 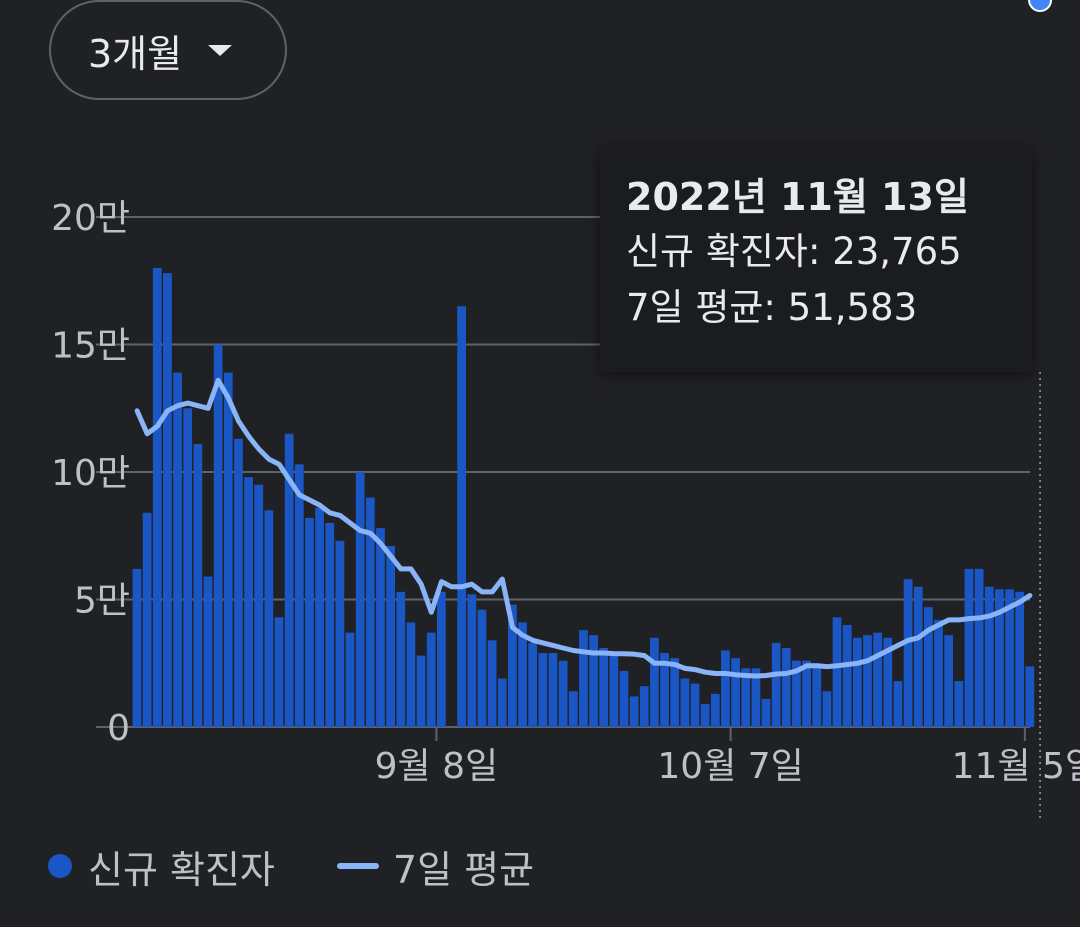 What do you see at coordinates (357, 866) in the screenshot?
I see `line-series-swatch-icon` at bounding box center [357, 866].